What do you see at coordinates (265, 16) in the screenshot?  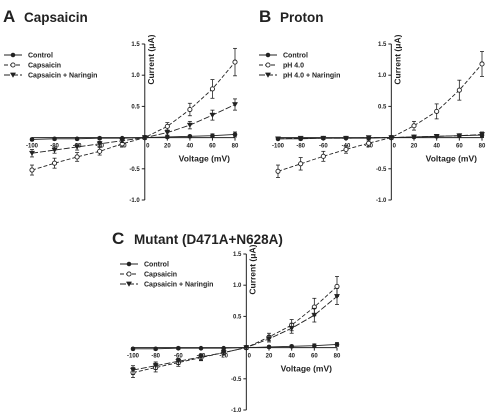 I see `panel-letter: B` at bounding box center [265, 16].